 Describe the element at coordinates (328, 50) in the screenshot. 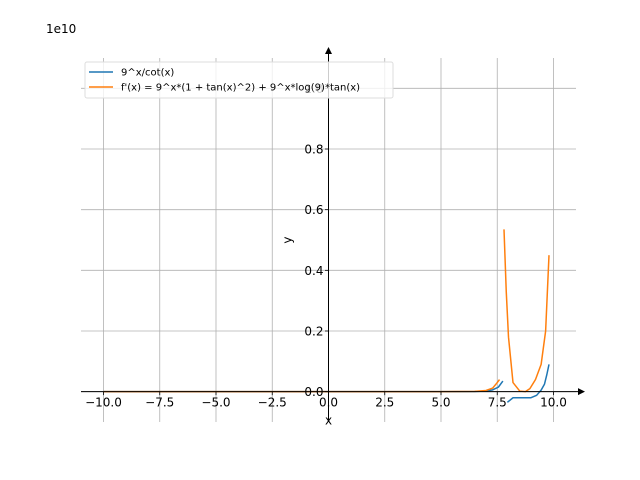

I see `y-axis-arrowhead` at that location.